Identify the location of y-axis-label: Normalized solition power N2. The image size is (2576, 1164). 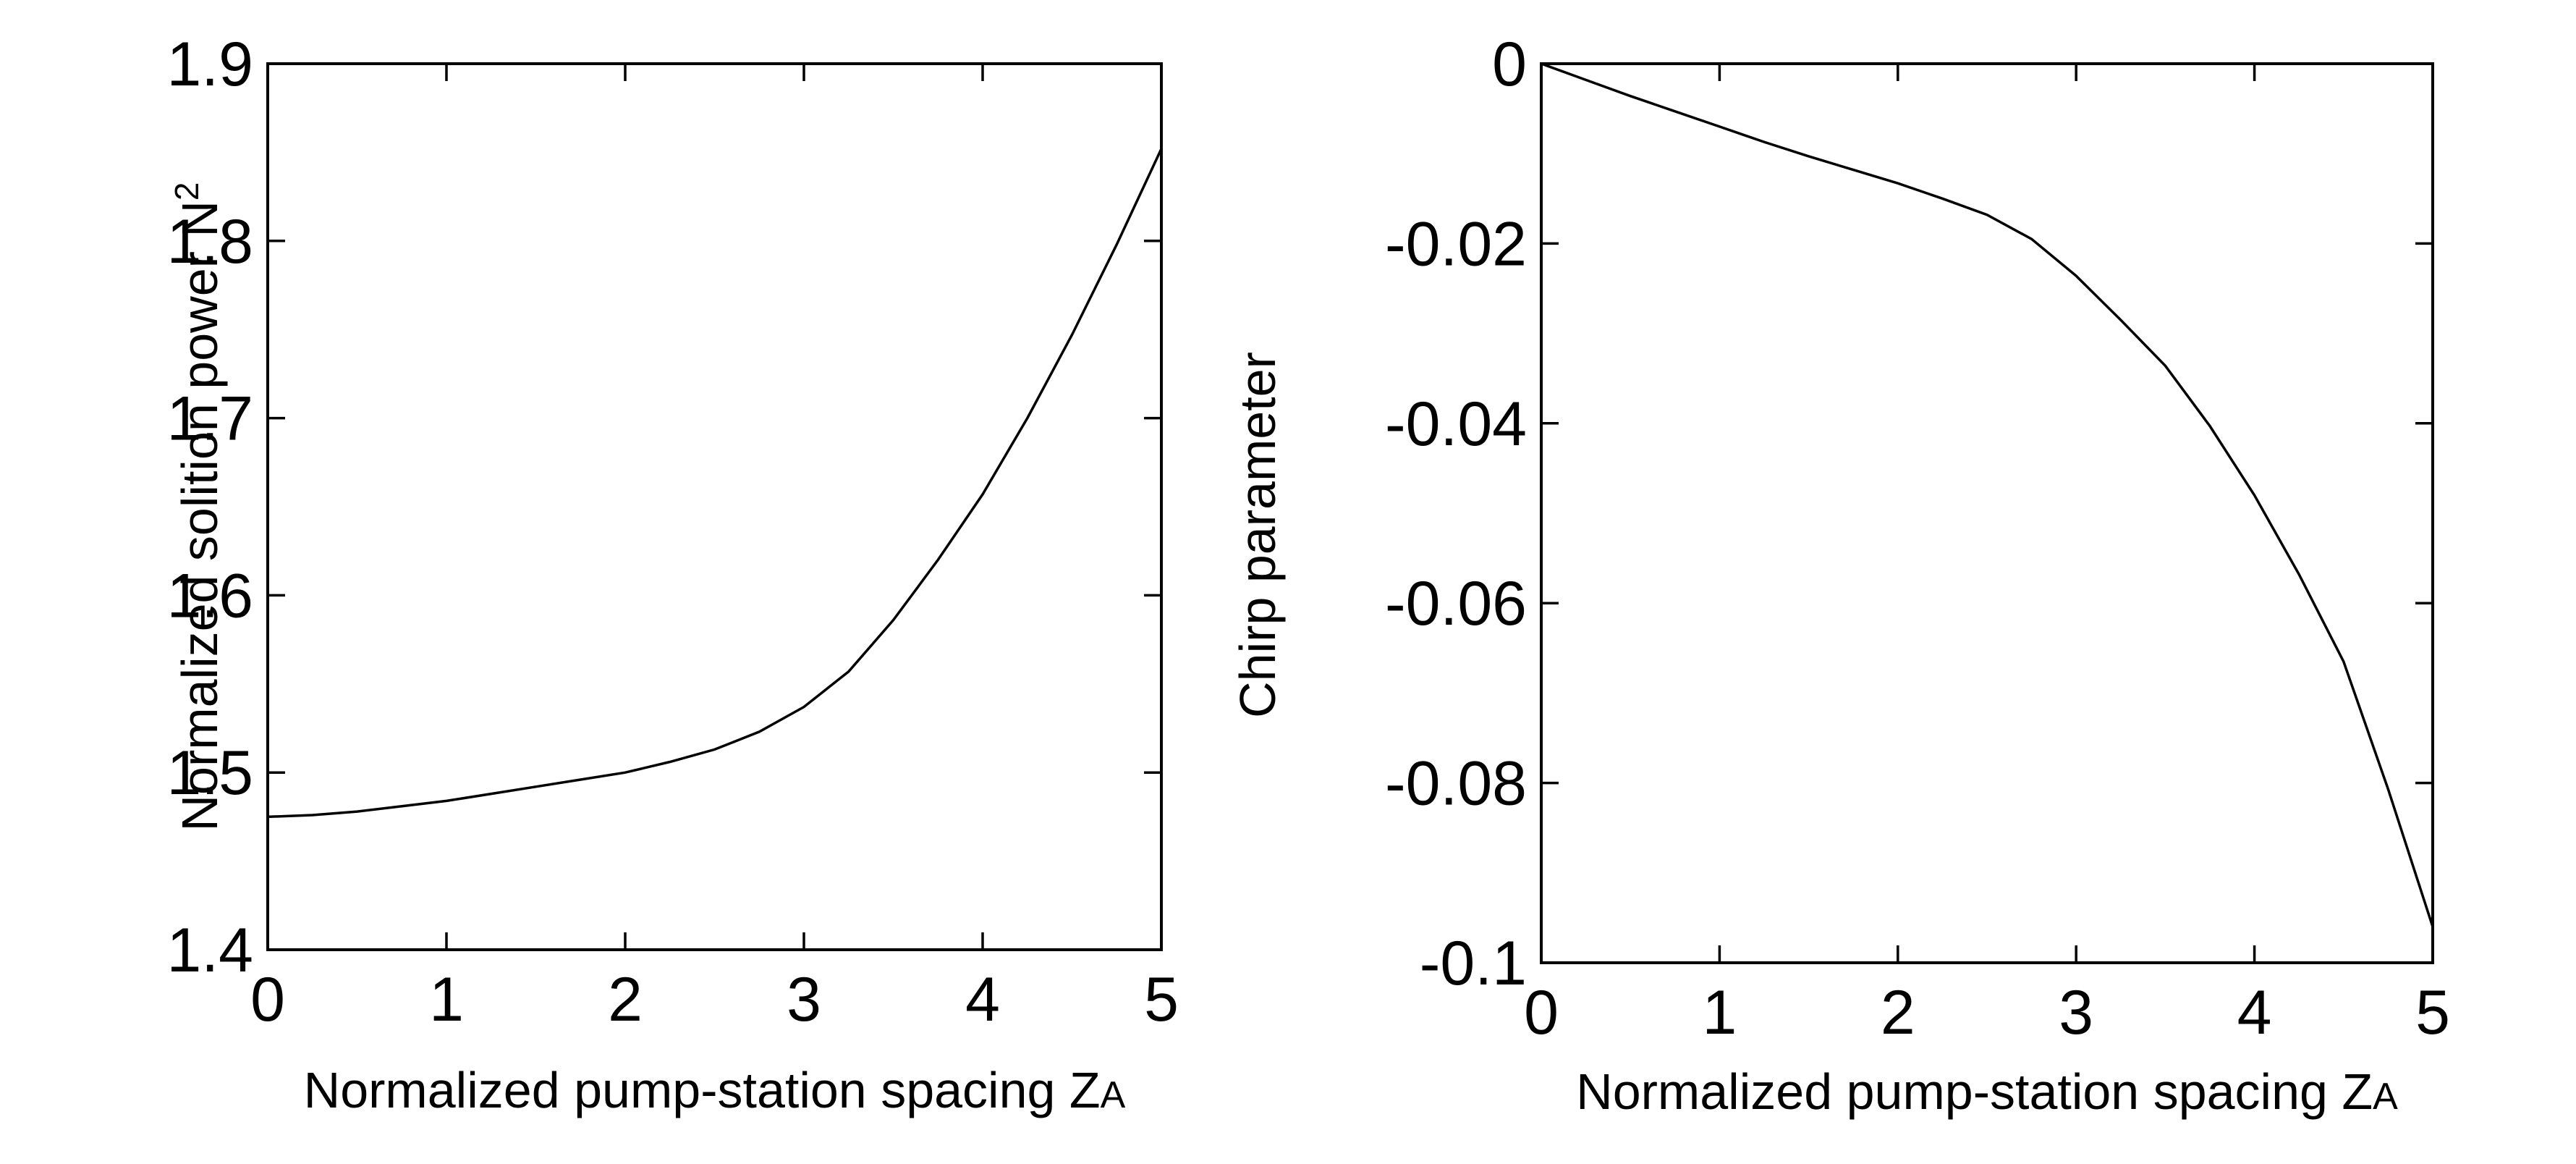
(198, 506).